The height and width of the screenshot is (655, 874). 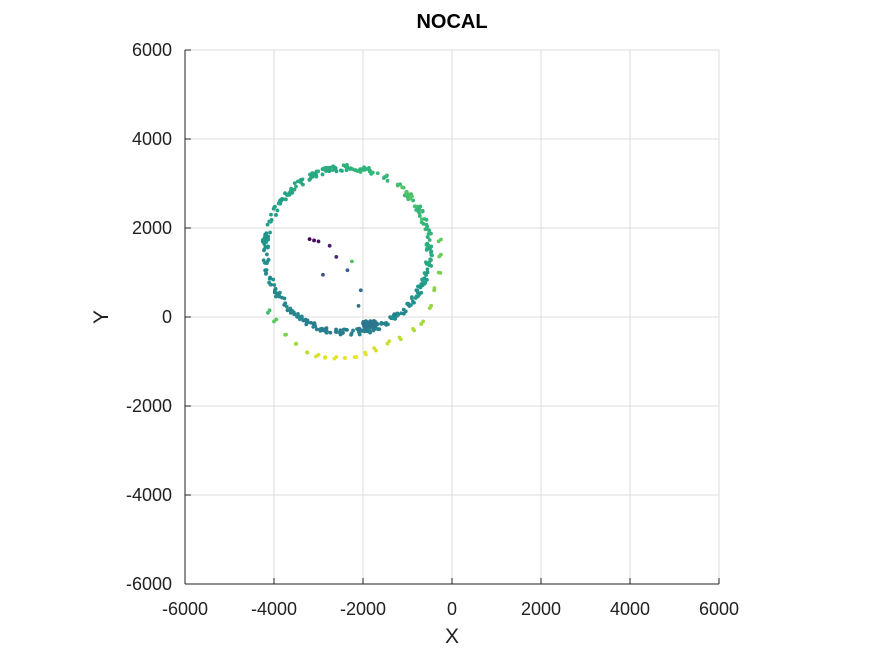 I want to click on x-tick-label: -6000, so click(x=185, y=609).